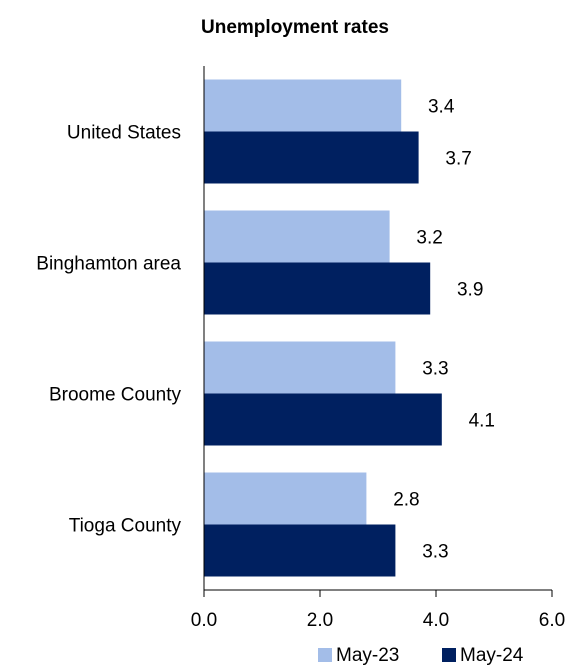  I want to click on bar-may-24-united-states, so click(311, 157).